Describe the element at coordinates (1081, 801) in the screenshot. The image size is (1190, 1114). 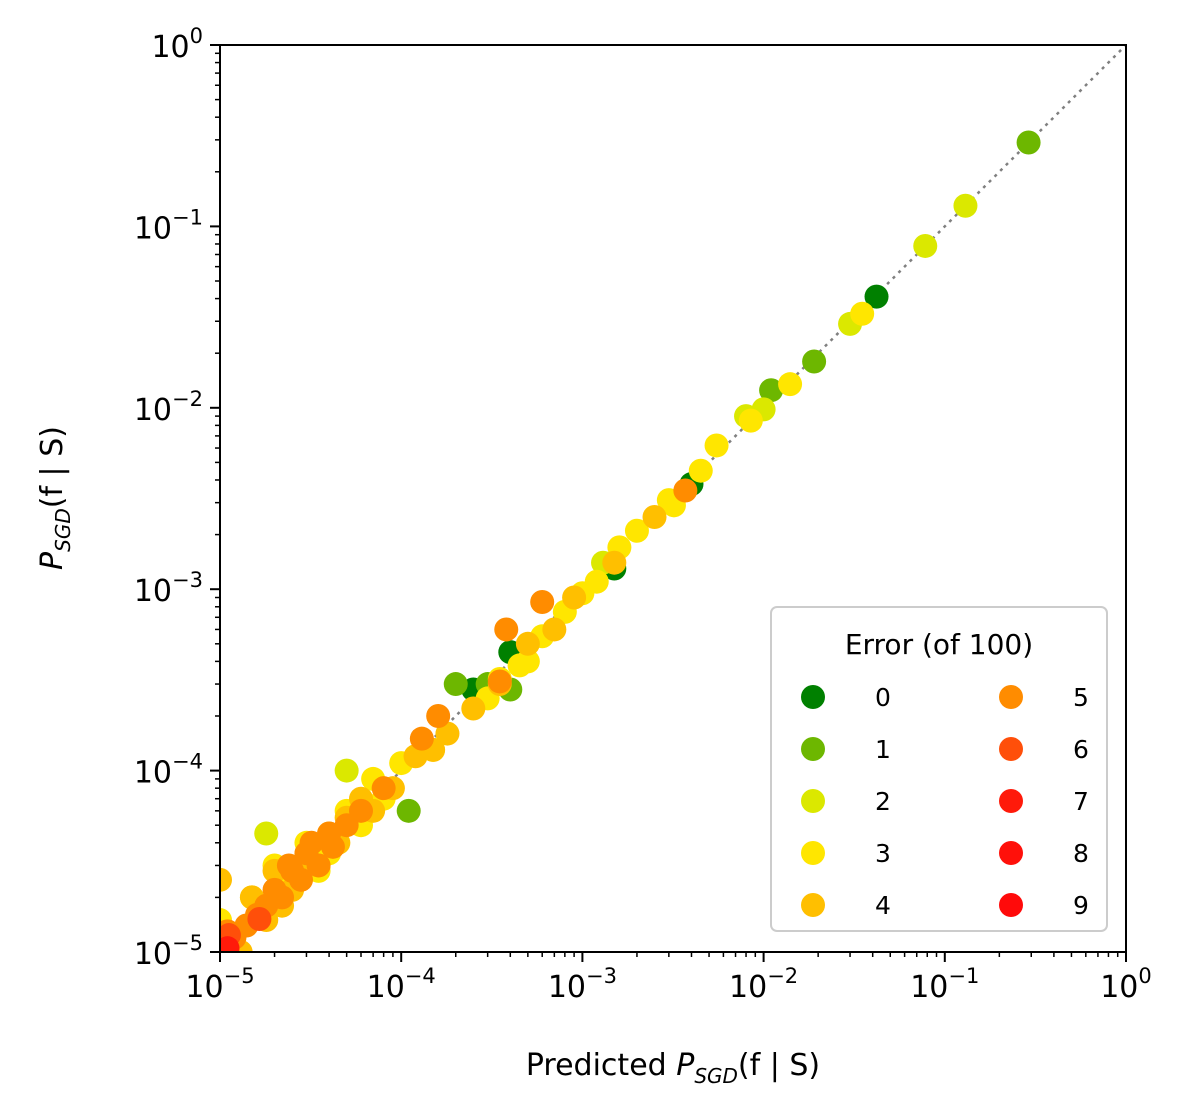
I see `legend-label: 7` at that location.